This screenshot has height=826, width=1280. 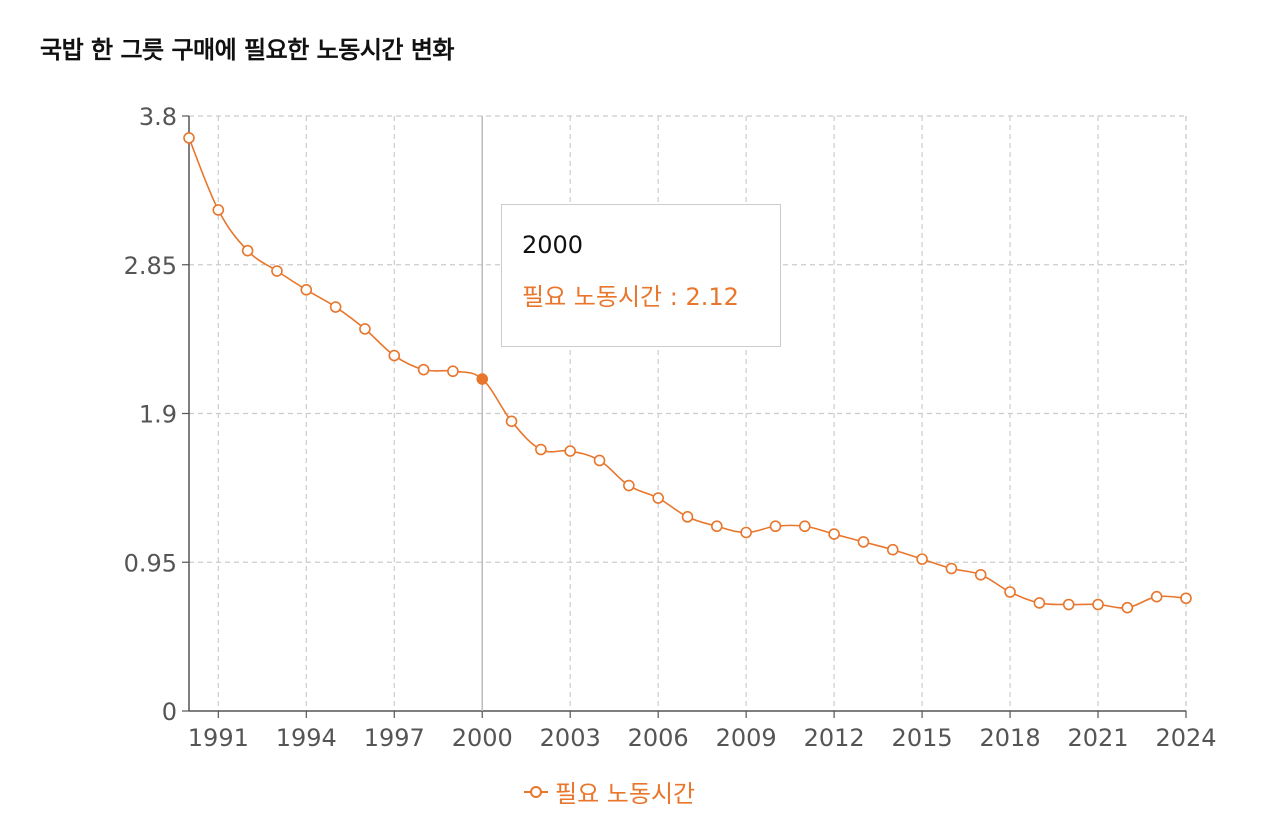 What do you see at coordinates (306, 738) in the screenshot?
I see `x-tick-label: 1994` at bounding box center [306, 738].